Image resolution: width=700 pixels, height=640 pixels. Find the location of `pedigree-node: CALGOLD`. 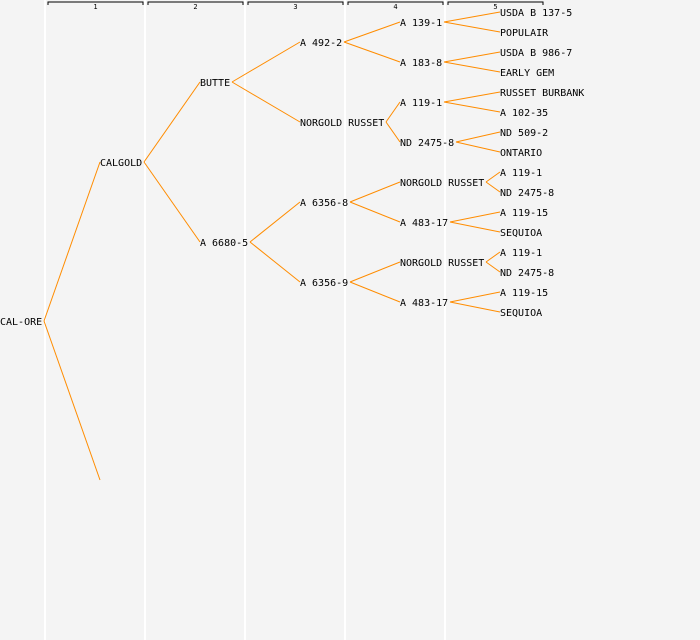

pedigree-node: CALGOLD is located at coordinates (121, 163).